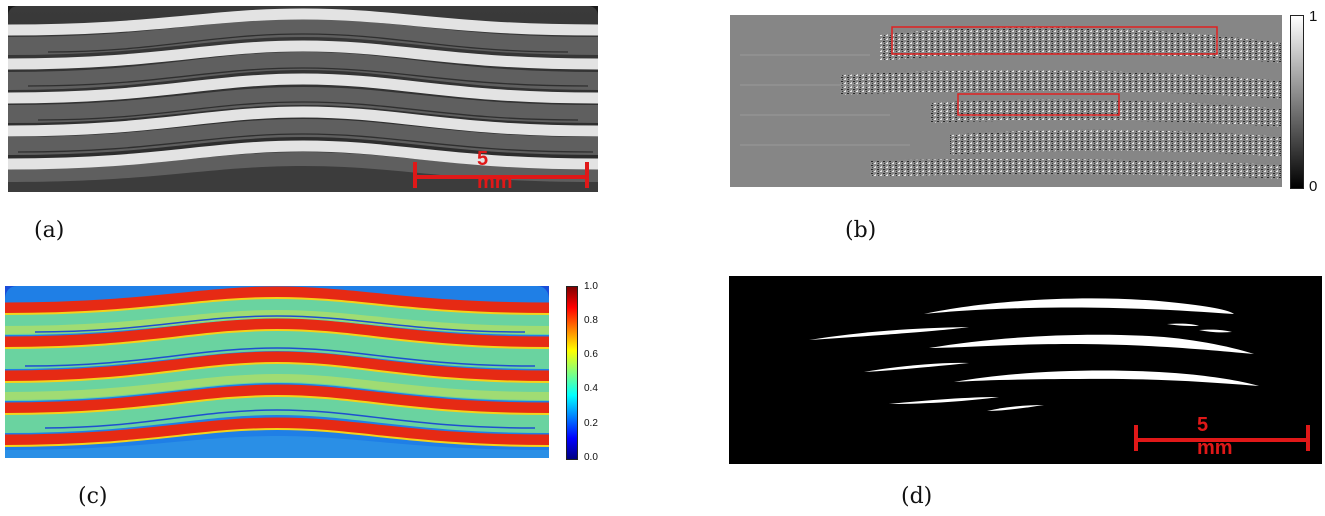 Image resolution: width=1325 pixels, height=516 pixels. What do you see at coordinates (917, 496) in the screenshot?
I see `caption-d: (d)` at bounding box center [917, 496].